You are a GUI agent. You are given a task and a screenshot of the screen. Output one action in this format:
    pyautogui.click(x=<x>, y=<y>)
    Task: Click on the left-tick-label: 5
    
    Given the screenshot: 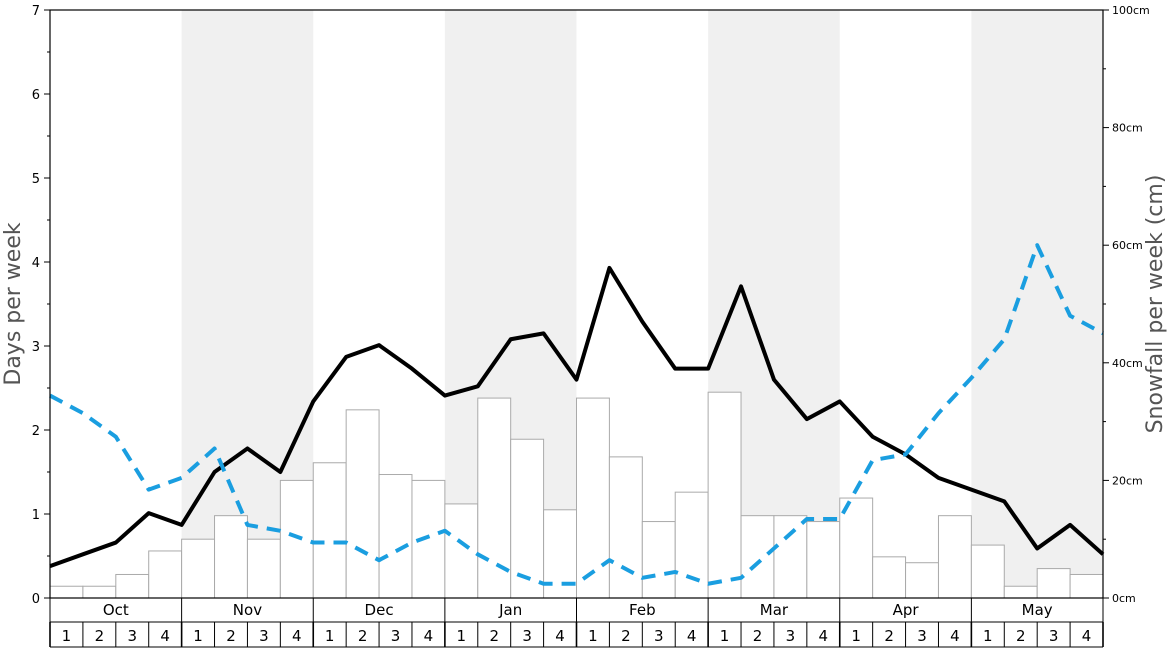 What is the action you would take?
    pyautogui.click(x=36, y=179)
    